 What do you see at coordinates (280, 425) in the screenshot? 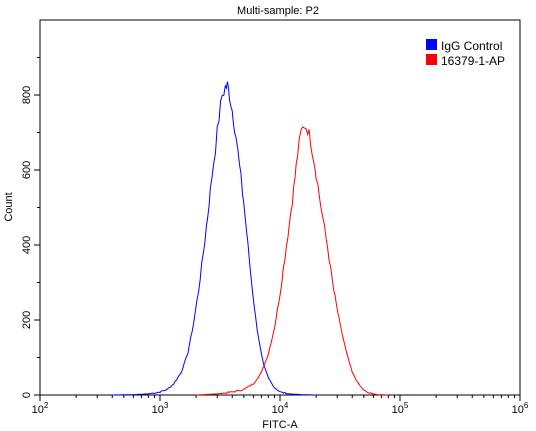
I see `x-axis-label: FITC-A` at bounding box center [280, 425].